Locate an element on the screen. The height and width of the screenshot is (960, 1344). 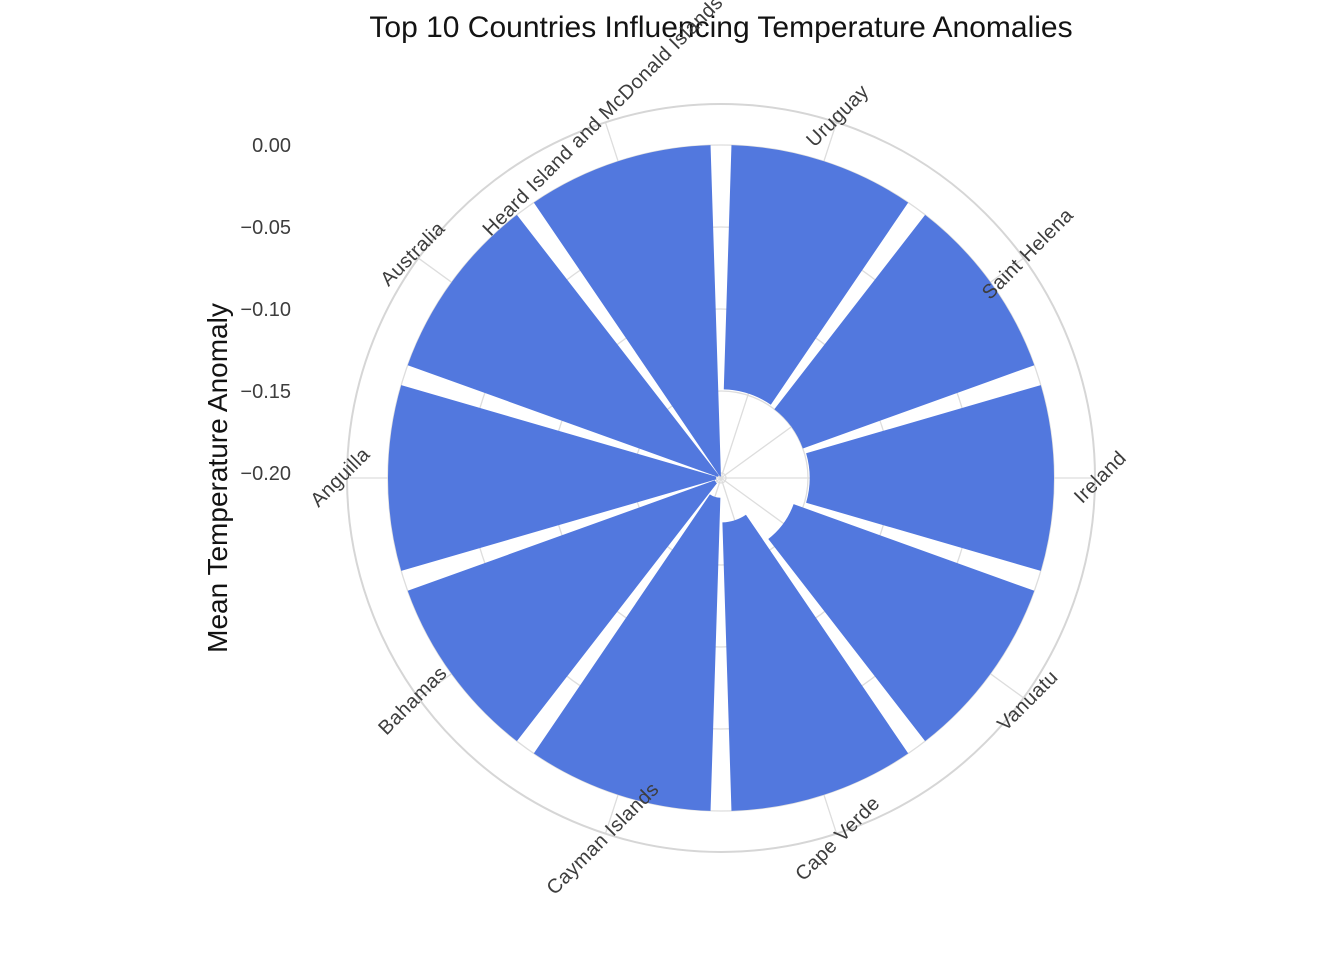
bar-wedge-uruguay is located at coordinates (816, 275).